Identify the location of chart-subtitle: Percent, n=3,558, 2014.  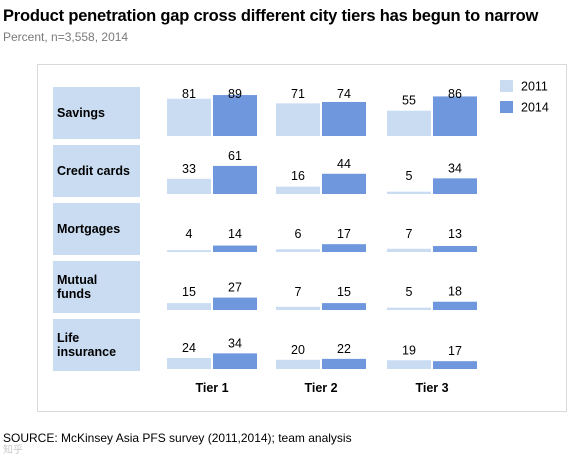
(66, 37).